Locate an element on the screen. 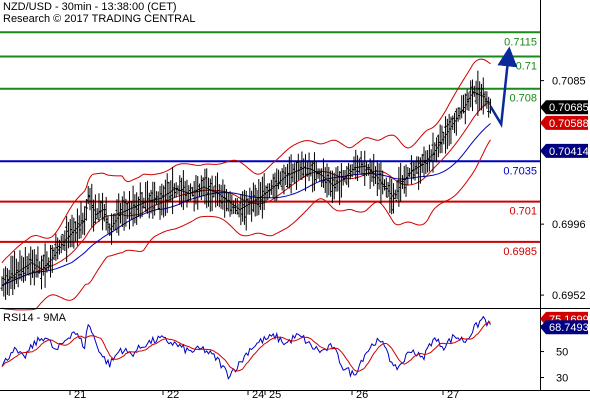  level-label: 0.701 is located at coordinates (523, 212).